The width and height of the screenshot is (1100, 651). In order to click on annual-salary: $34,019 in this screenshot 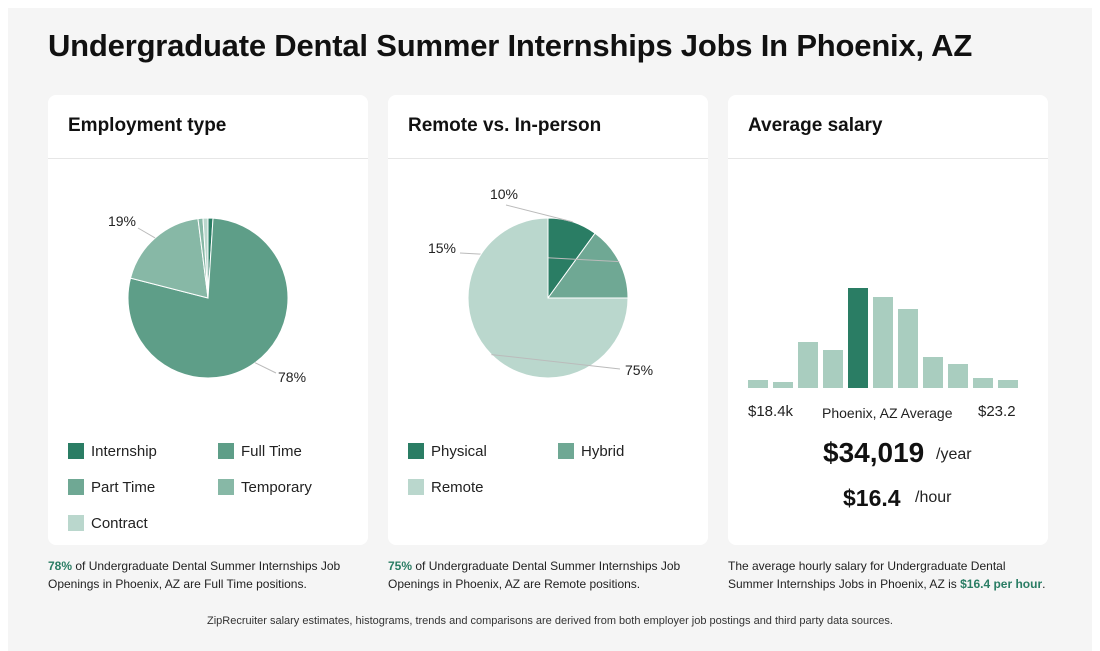, I will do `click(874, 452)`.